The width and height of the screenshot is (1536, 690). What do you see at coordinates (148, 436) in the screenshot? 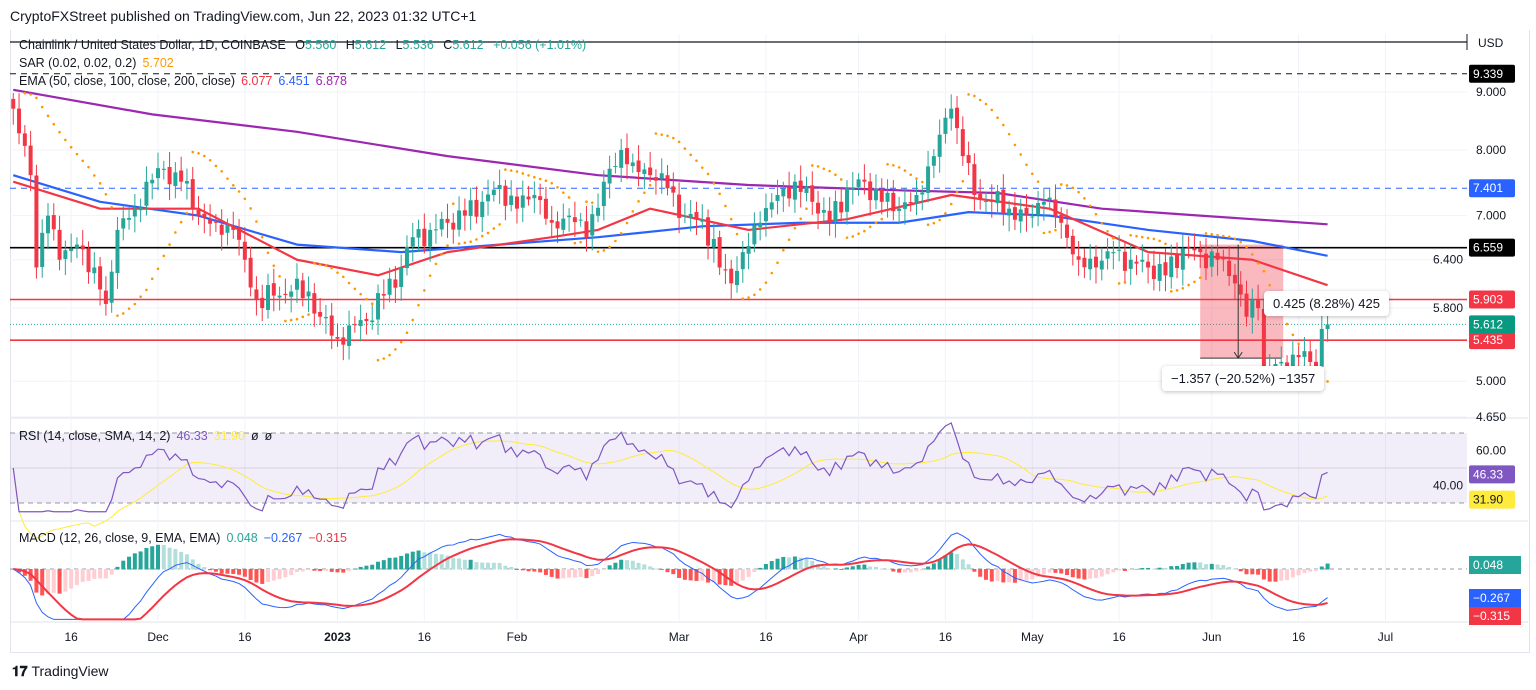
I see `rsi-legend: RSI (14, close, SMA, 14, 2) 46.33 31.90 ø ø` at bounding box center [148, 436].